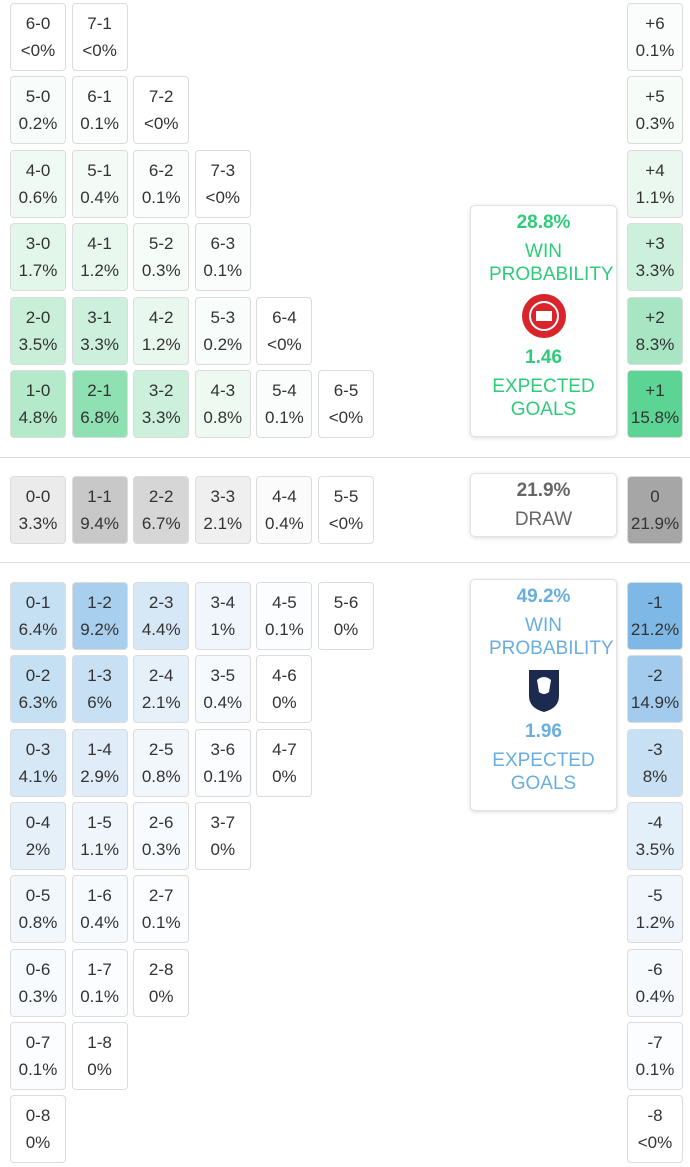 Image resolution: width=690 pixels, height=1167 pixels. Describe the element at coordinates (99, 404) in the screenshot. I see `home-score-cell: 2-1 6.8%` at that location.